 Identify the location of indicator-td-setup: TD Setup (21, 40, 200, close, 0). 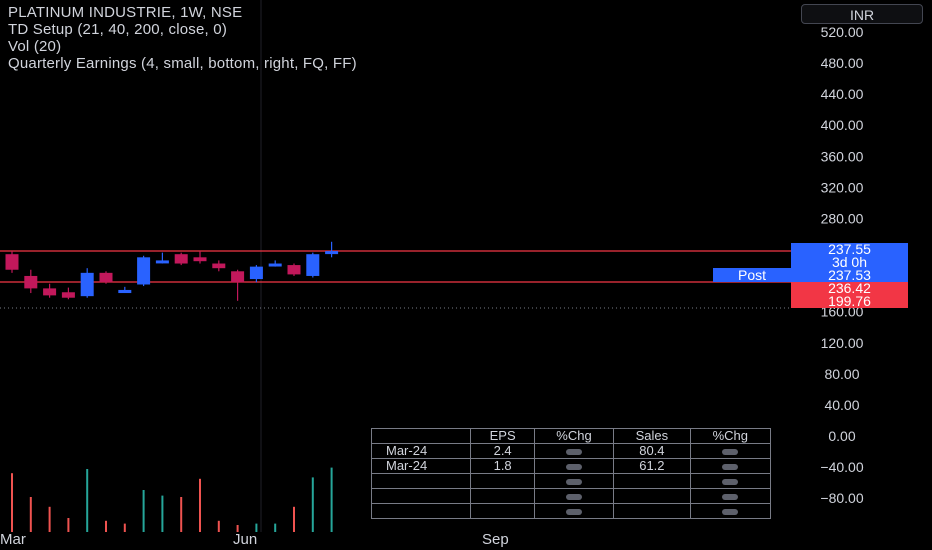
(118, 29).